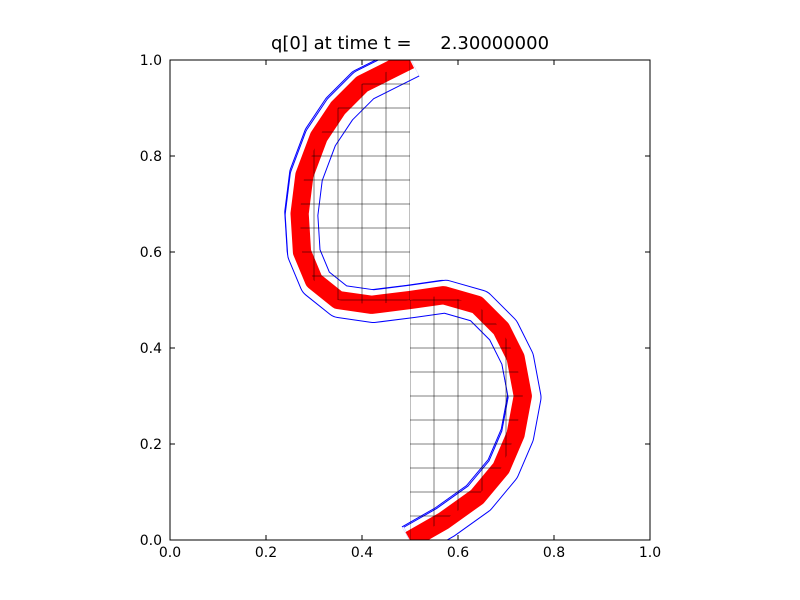  What do you see at coordinates (362, 553) in the screenshot?
I see `x-tick-label: 0.4` at bounding box center [362, 553].